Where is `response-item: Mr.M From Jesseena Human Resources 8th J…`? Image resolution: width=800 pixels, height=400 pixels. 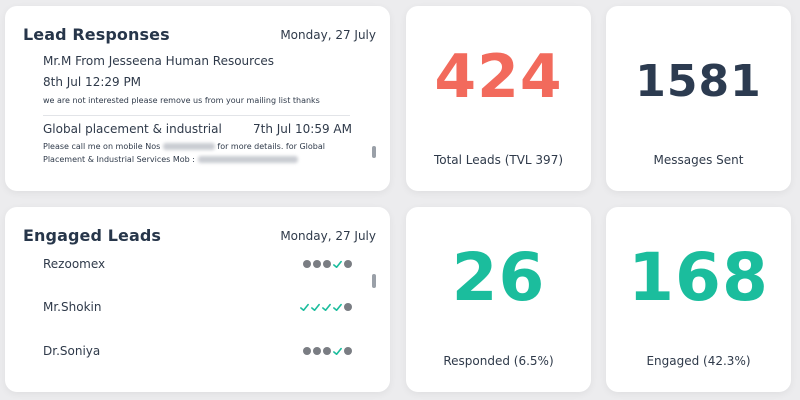 response-item: Mr.M From Jesseena Human Resources 8th J… is located at coordinates (197, 81).